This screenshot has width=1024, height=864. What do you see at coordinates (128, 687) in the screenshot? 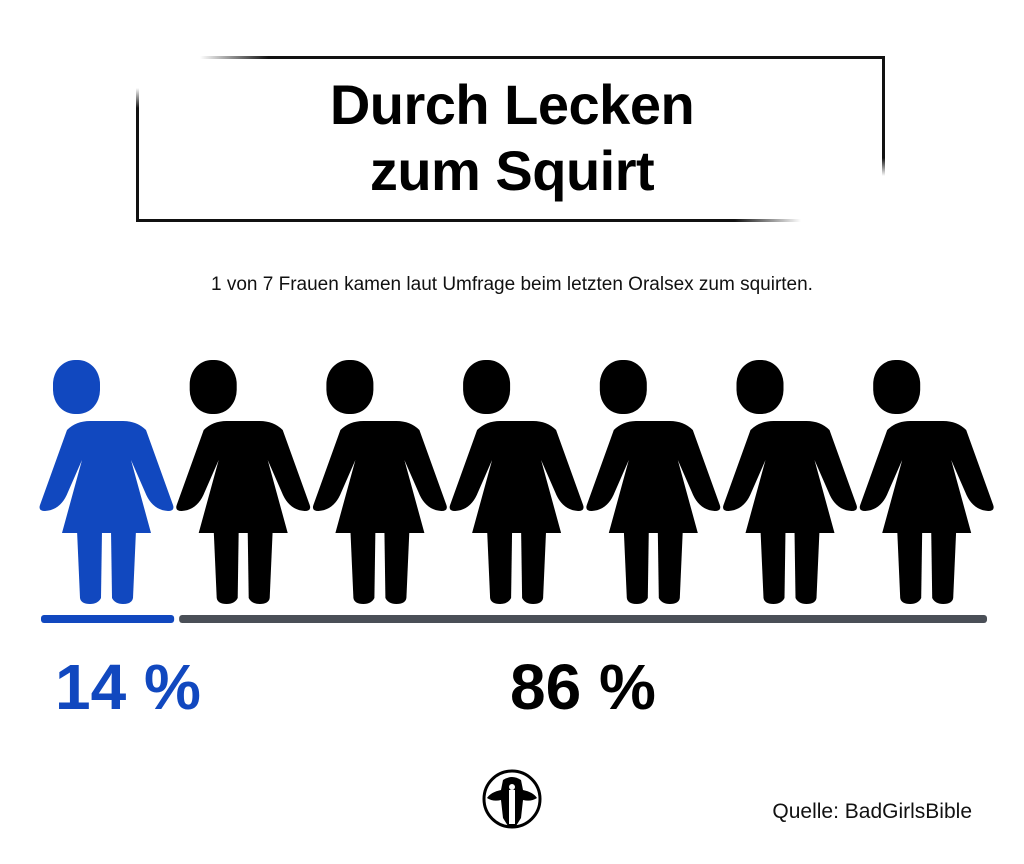
I see `label-highlight-percent: 14 %` at bounding box center [128, 687].